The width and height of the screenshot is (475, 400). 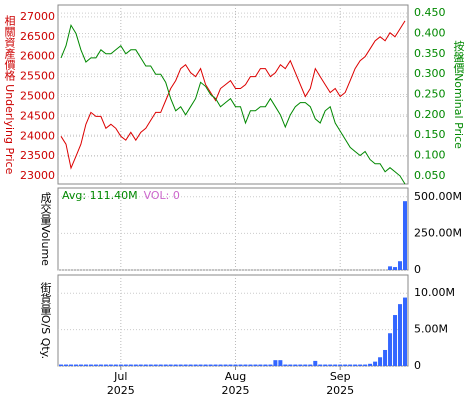 What do you see at coordinates (37, 76) in the screenshot?
I see `y-tick-label: 25500` at bounding box center [37, 76].